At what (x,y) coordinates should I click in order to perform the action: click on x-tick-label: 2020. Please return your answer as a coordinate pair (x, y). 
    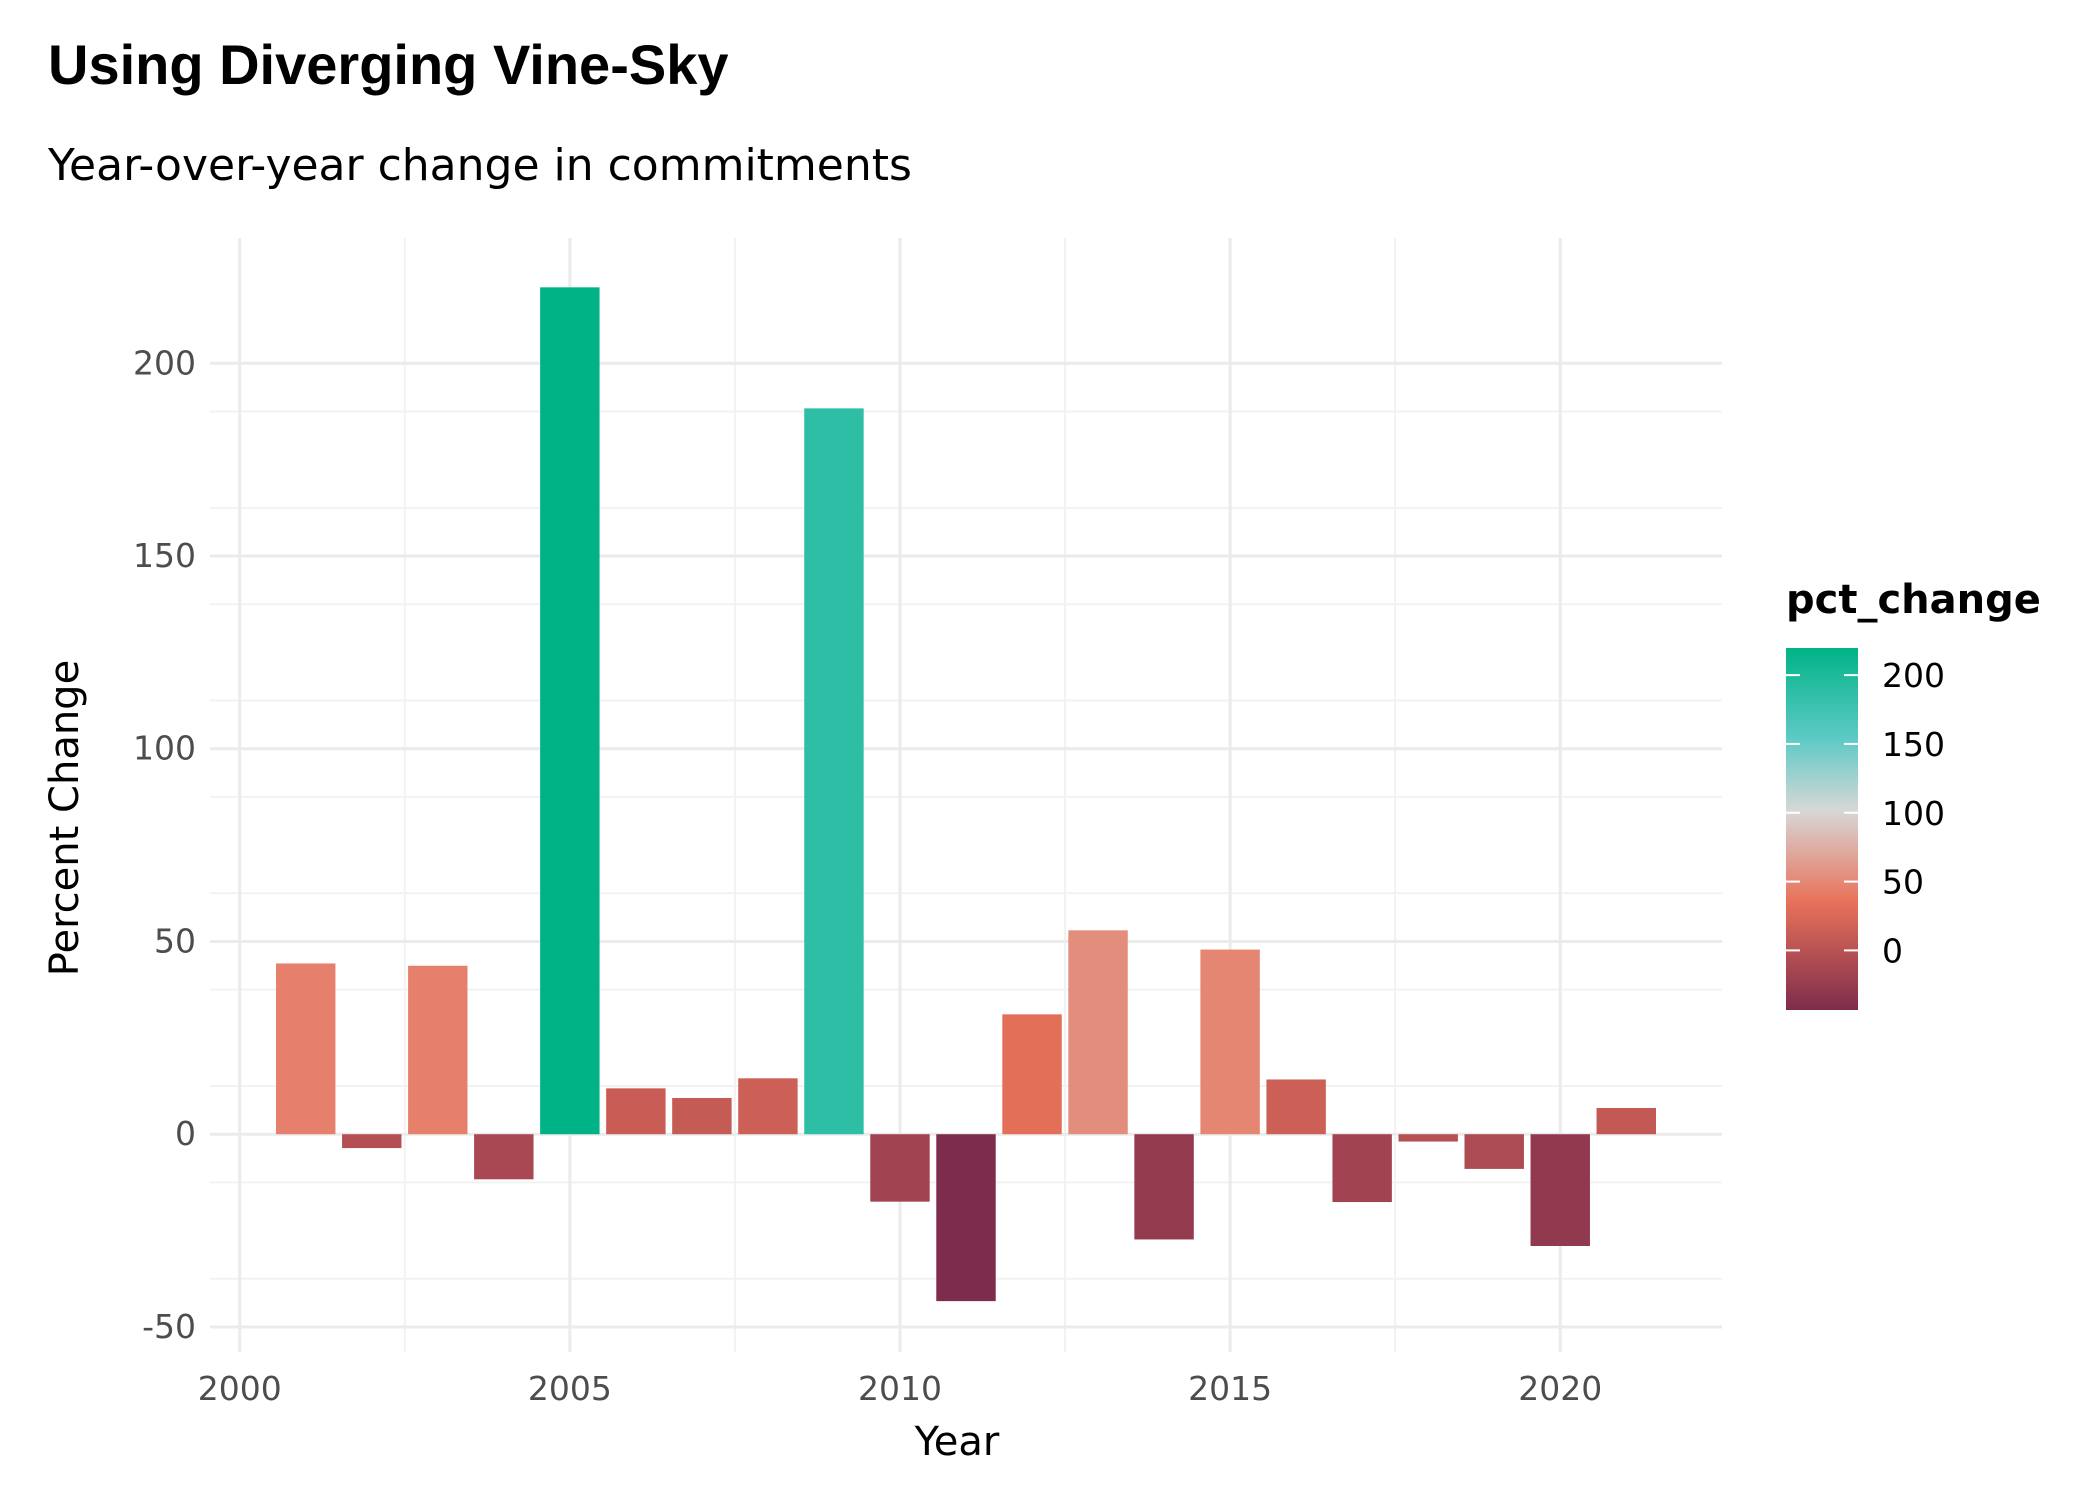
    Looking at the image, I should click on (1560, 1388).